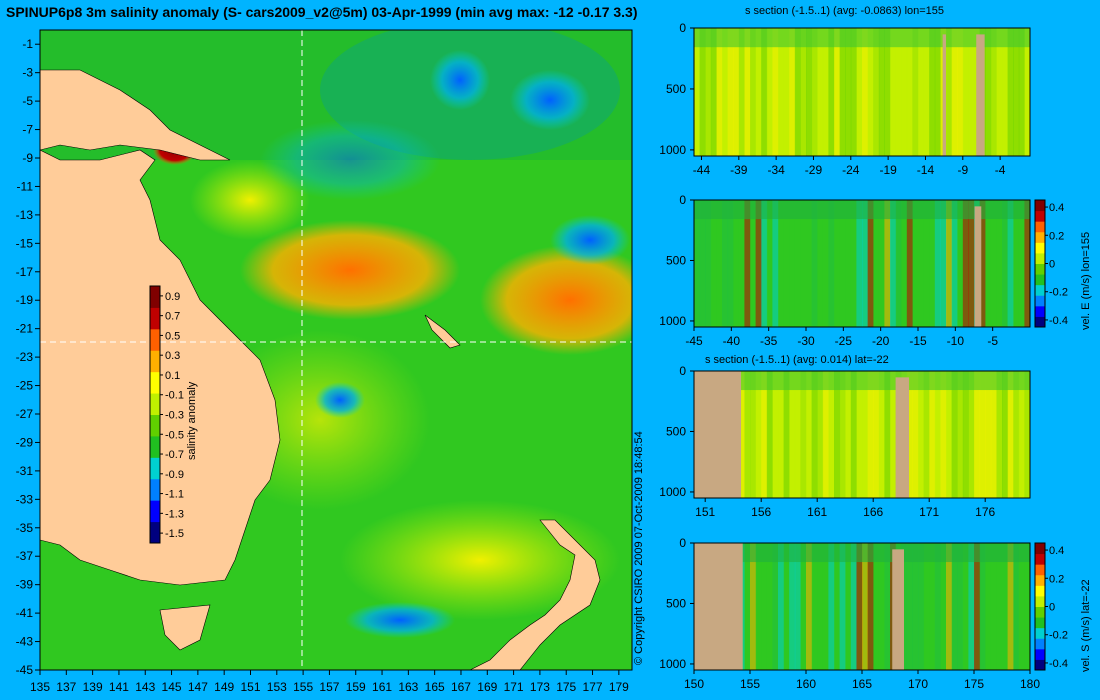 This screenshot has width=1100, height=700. Describe the element at coordinates (329, 687) in the screenshot. I see `map-x-tick-label: 157` at that location.